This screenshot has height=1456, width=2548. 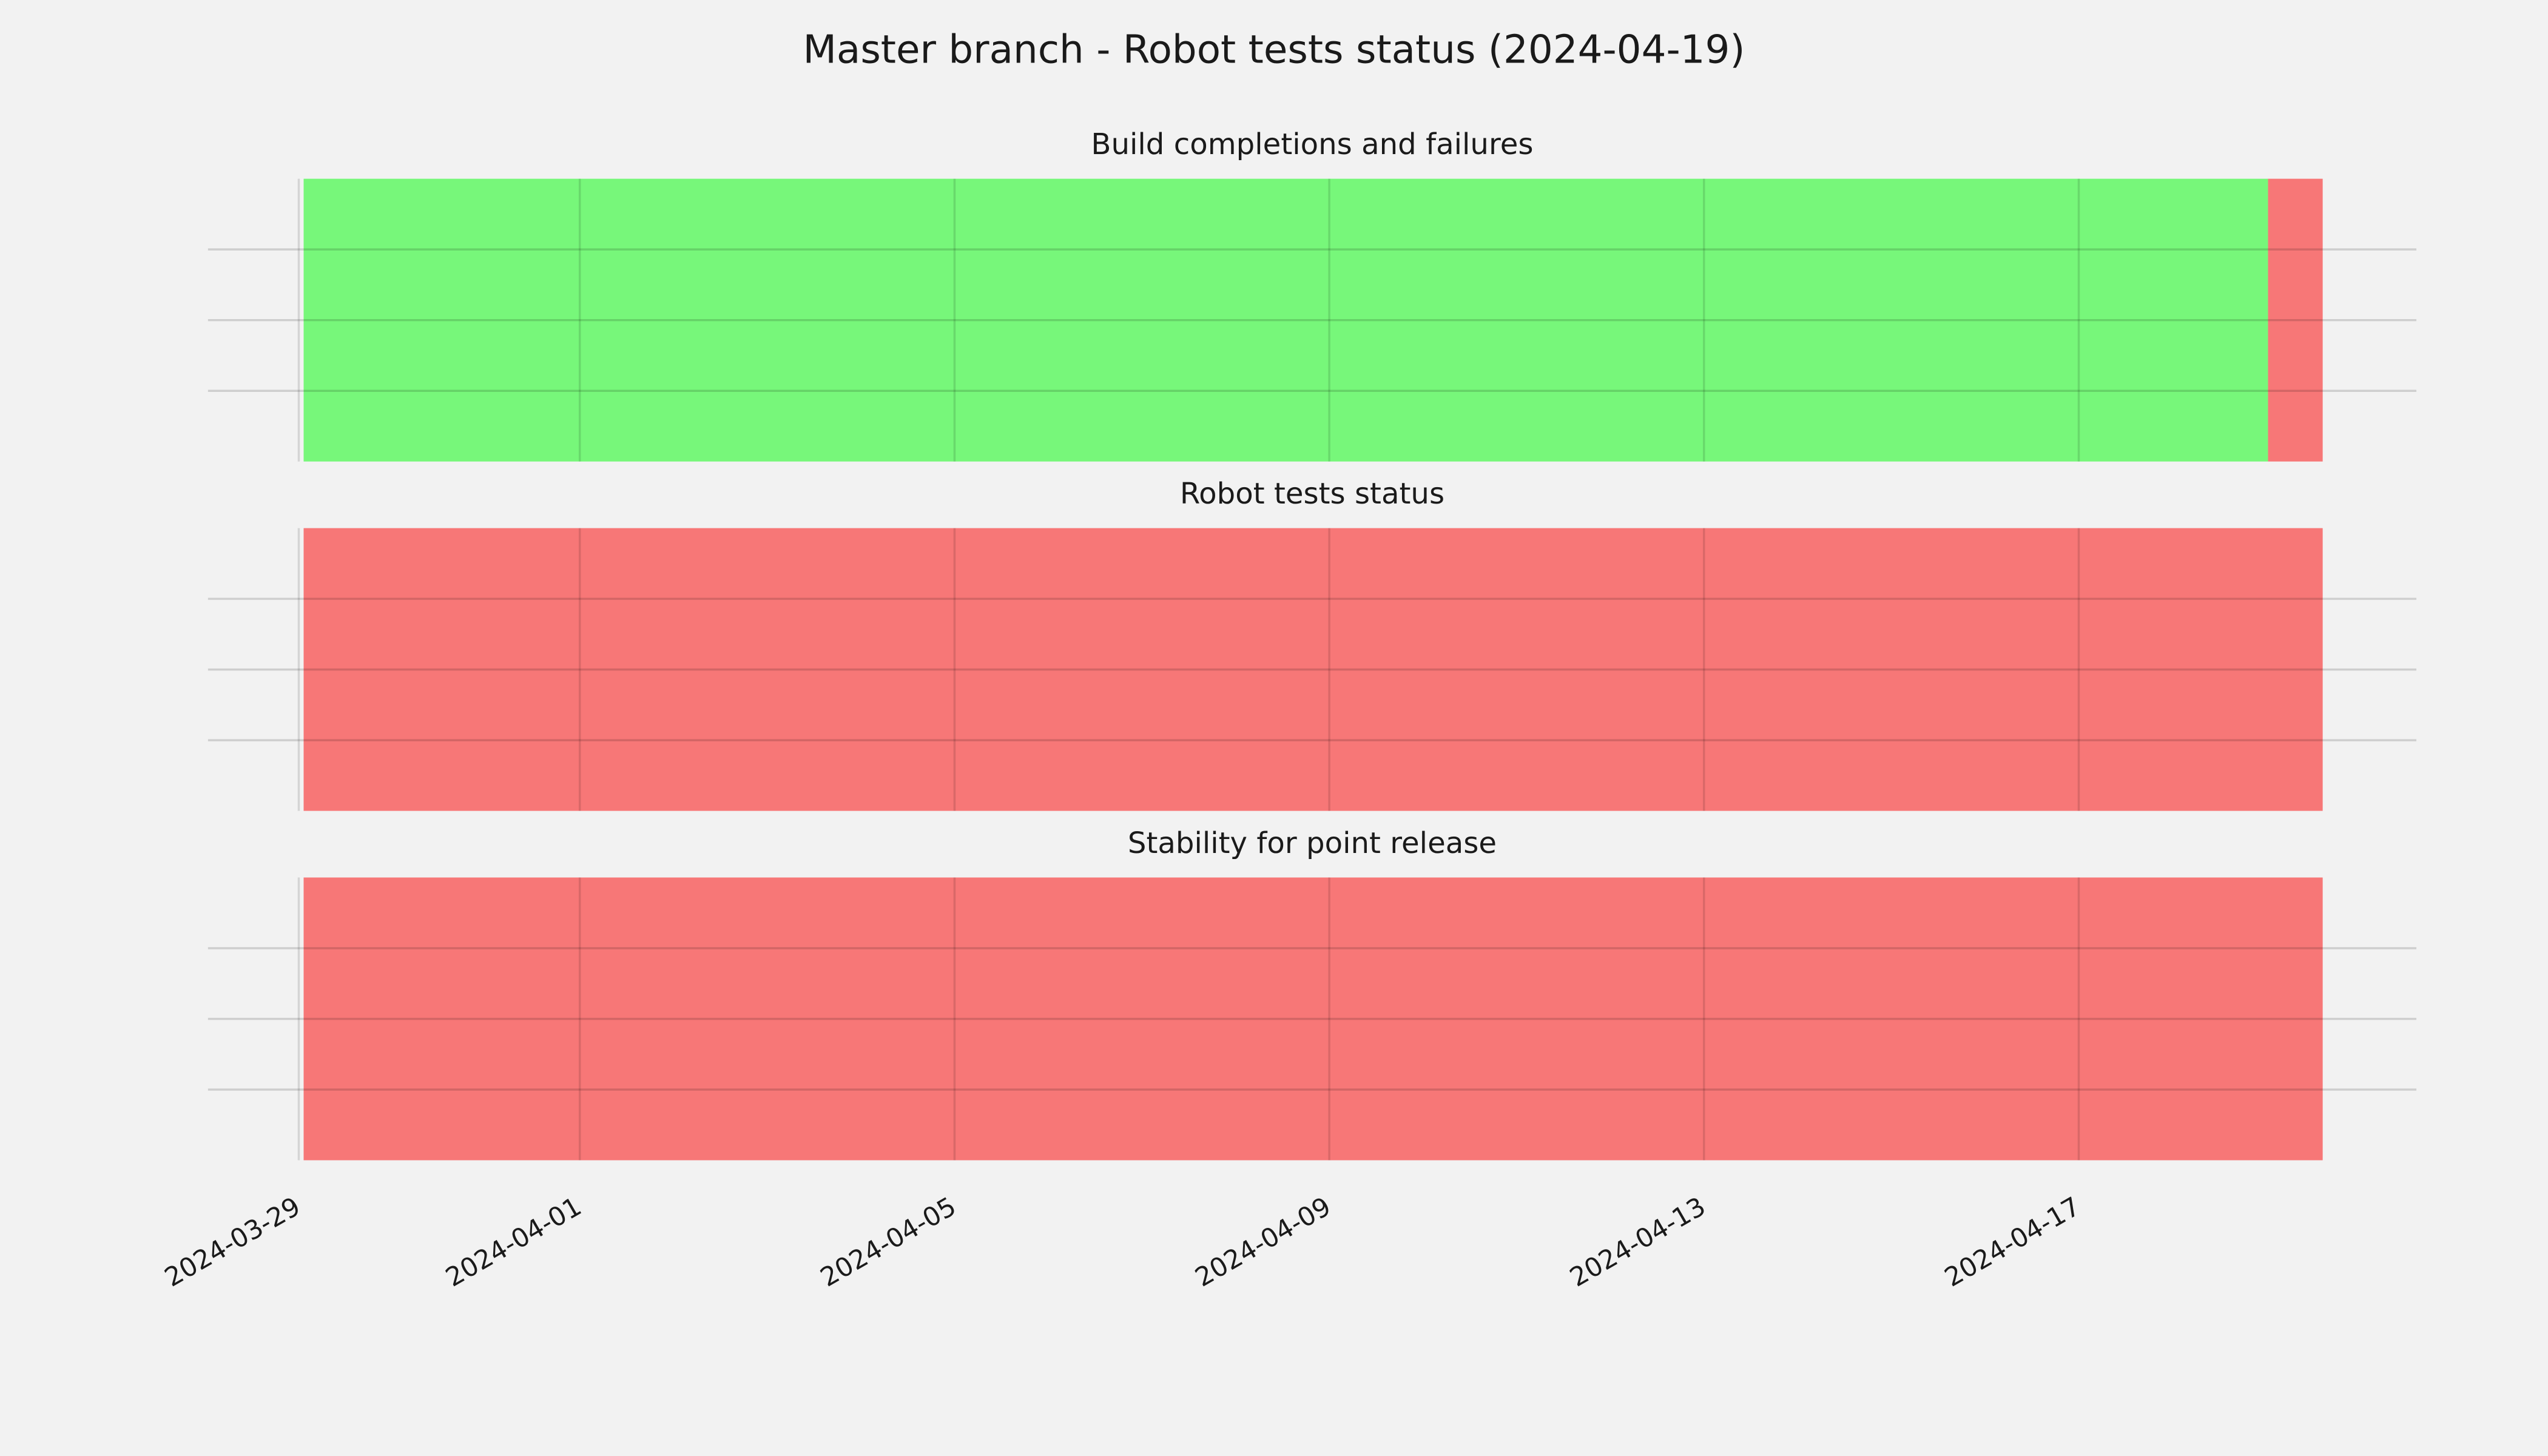 I want to click on panel-title: Build completions and failures, so click(x=1312, y=144).